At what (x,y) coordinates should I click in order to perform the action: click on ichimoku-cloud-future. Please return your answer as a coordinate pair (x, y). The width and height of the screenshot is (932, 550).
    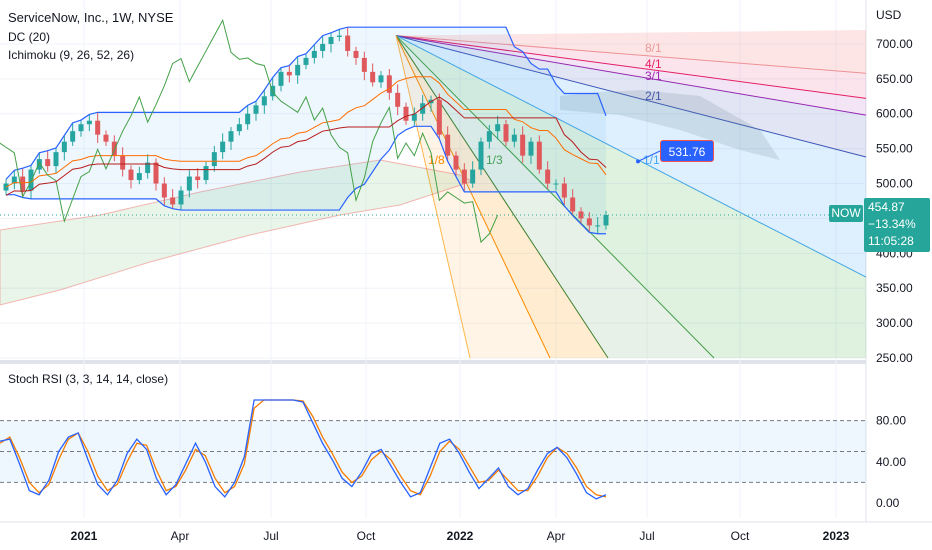
    Looking at the image, I should click on (670, 125).